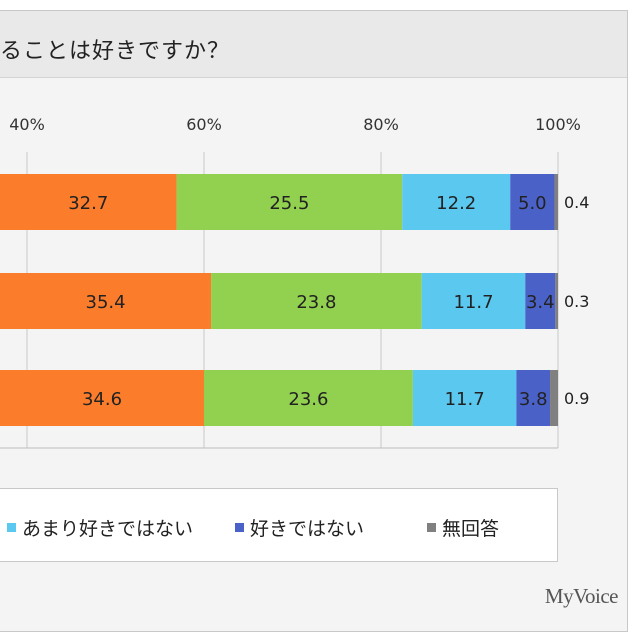 The height and width of the screenshot is (640, 640). I want to click on bar-segment-row2-series1, so click(106, 301).